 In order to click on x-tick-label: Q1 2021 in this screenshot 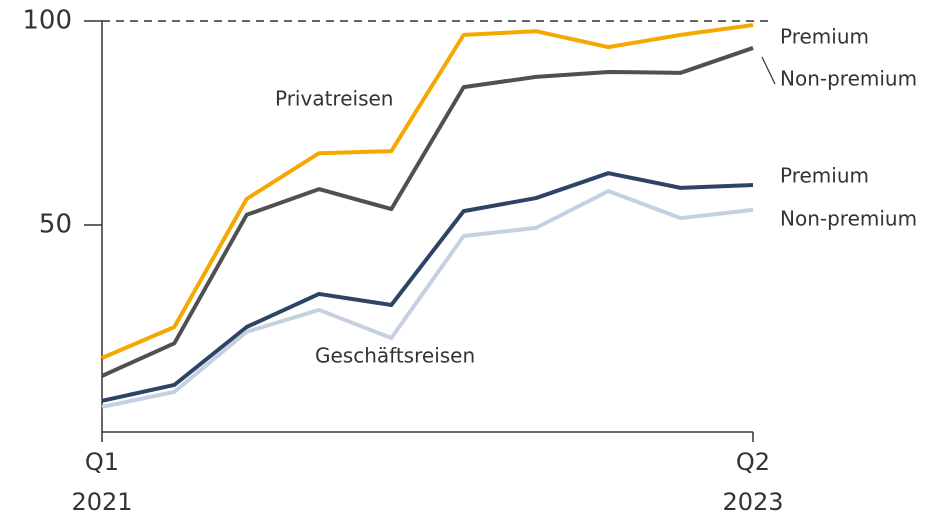, I will do `click(102, 480)`.